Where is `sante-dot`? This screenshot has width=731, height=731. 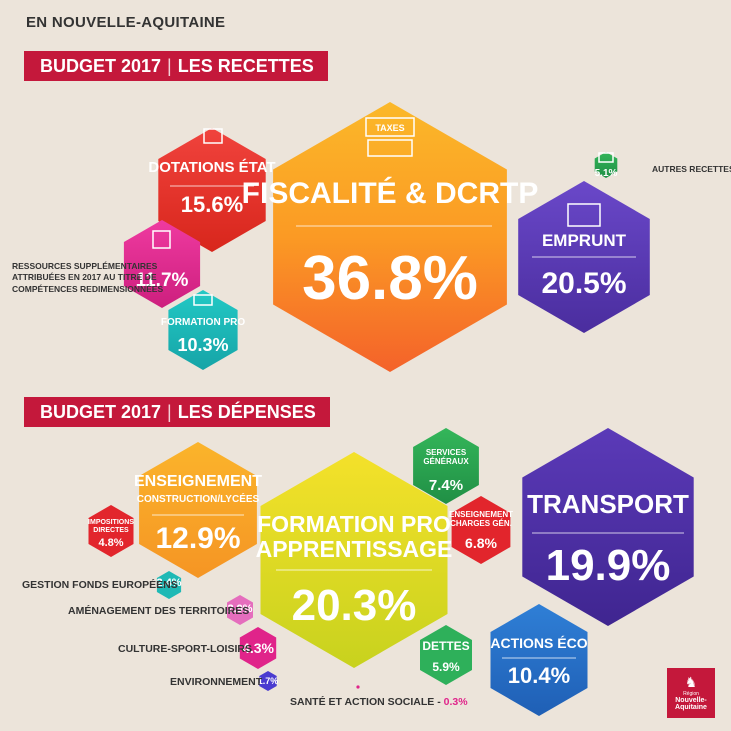 sante-dot is located at coordinates (358, 687).